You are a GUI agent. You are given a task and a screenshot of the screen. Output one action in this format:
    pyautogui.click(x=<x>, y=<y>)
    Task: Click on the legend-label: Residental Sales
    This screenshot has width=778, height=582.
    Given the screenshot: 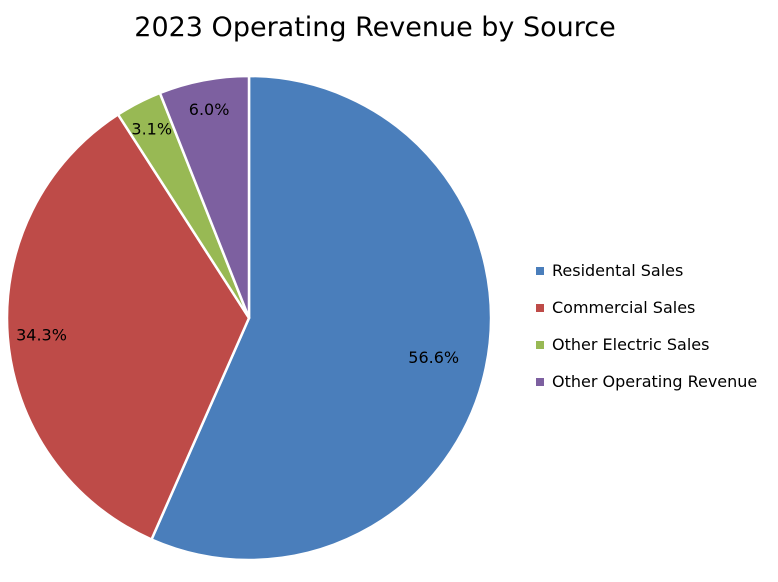 What is the action you would take?
    pyautogui.click(x=618, y=270)
    